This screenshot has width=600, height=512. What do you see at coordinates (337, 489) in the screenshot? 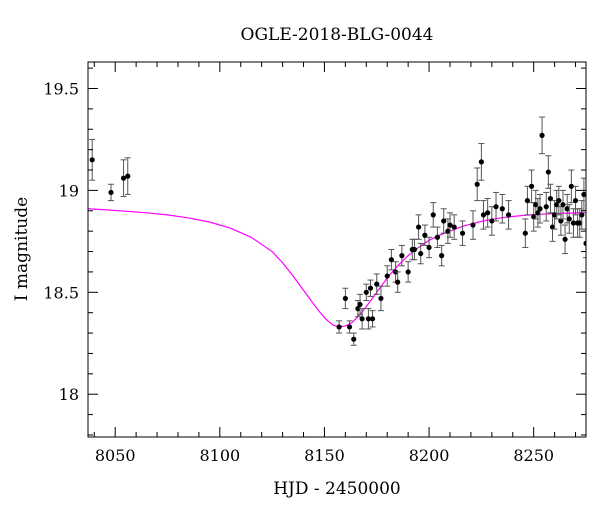
I see `x-axis-label: HJD - 2450000` at bounding box center [337, 489].